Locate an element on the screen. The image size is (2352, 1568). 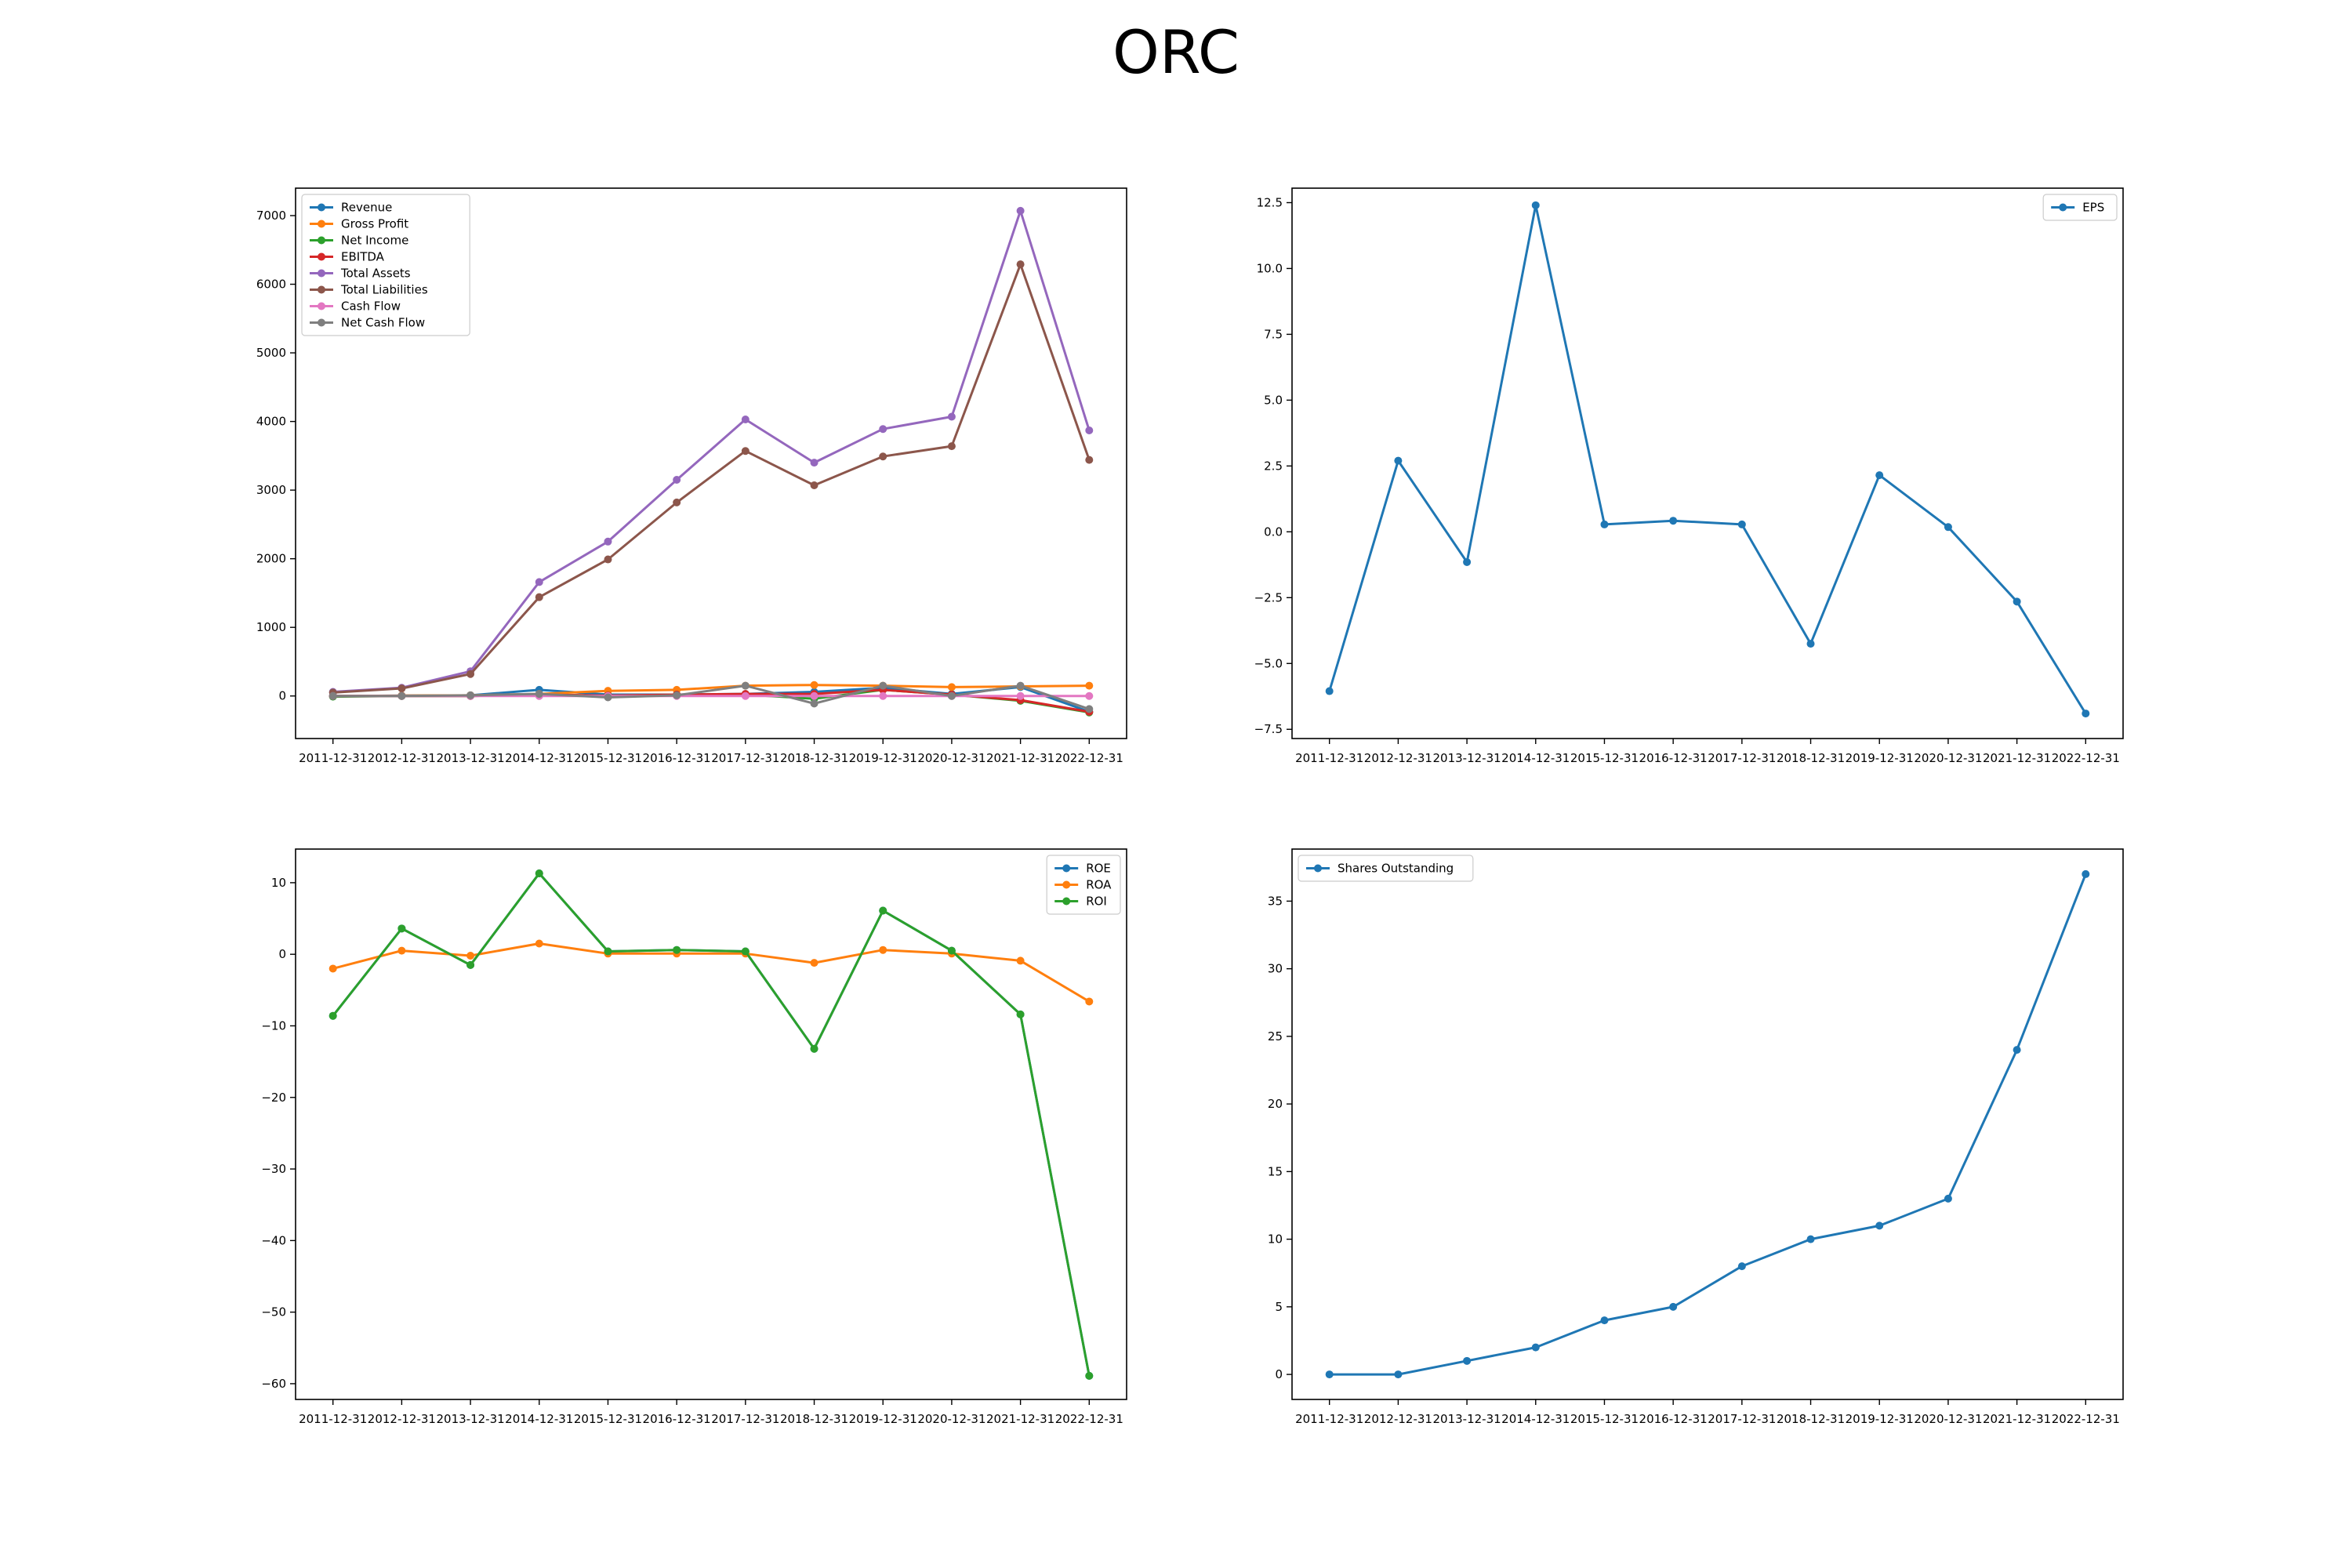
financials-x-tick-label: 2012-12-31 is located at coordinates (402, 758).